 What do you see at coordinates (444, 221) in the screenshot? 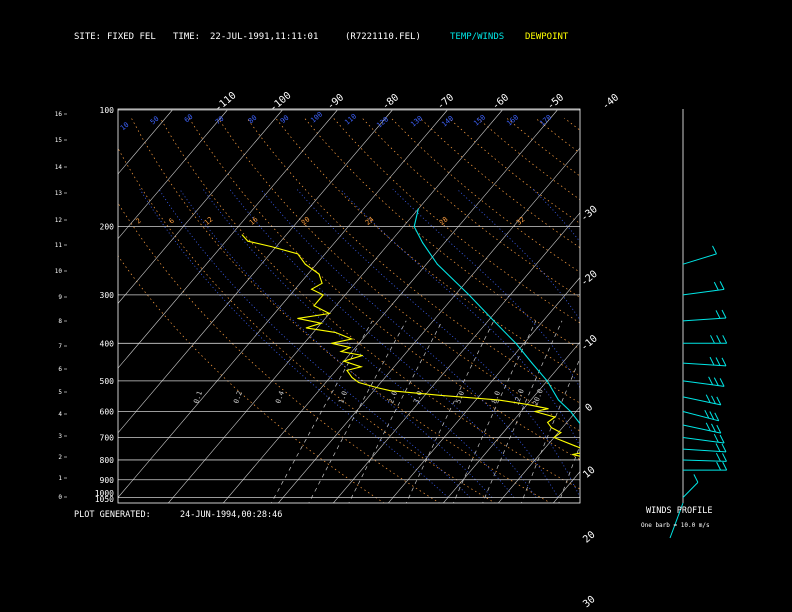
I see `dry-adiabat-label: 28` at bounding box center [444, 221].